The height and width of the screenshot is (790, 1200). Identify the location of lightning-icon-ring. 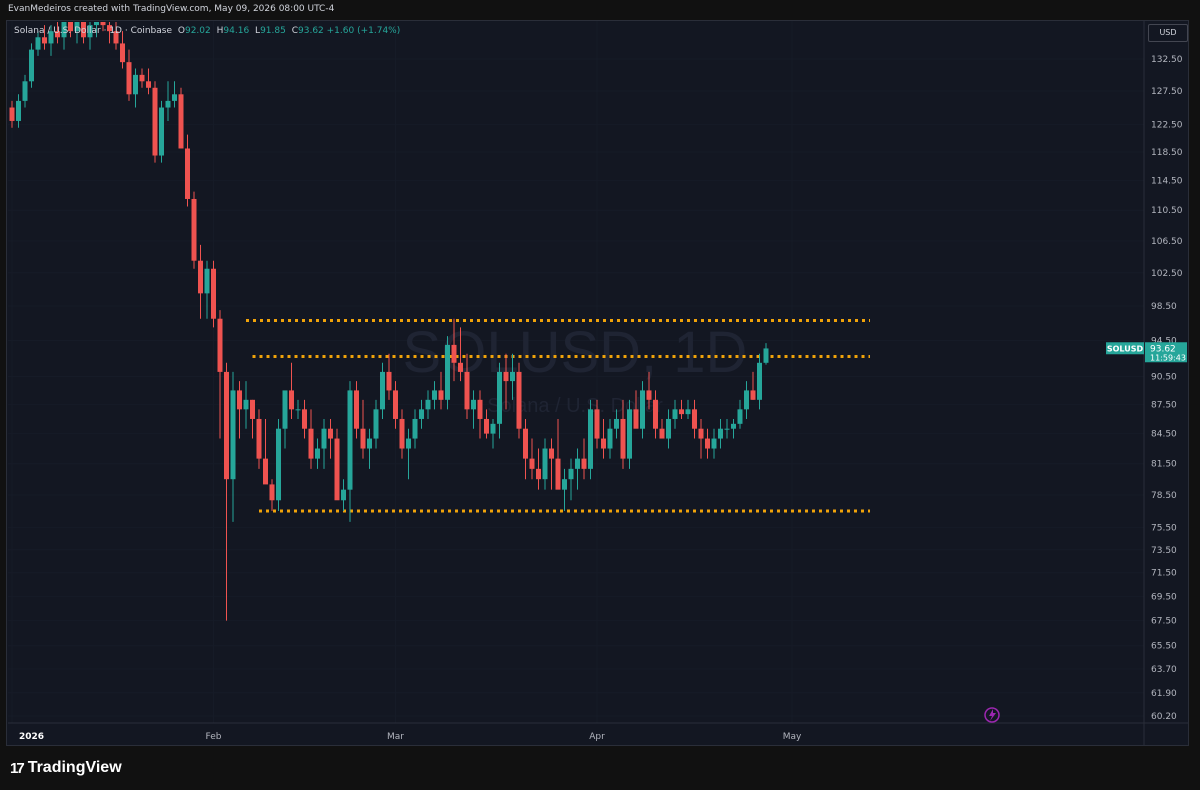
(992, 715).